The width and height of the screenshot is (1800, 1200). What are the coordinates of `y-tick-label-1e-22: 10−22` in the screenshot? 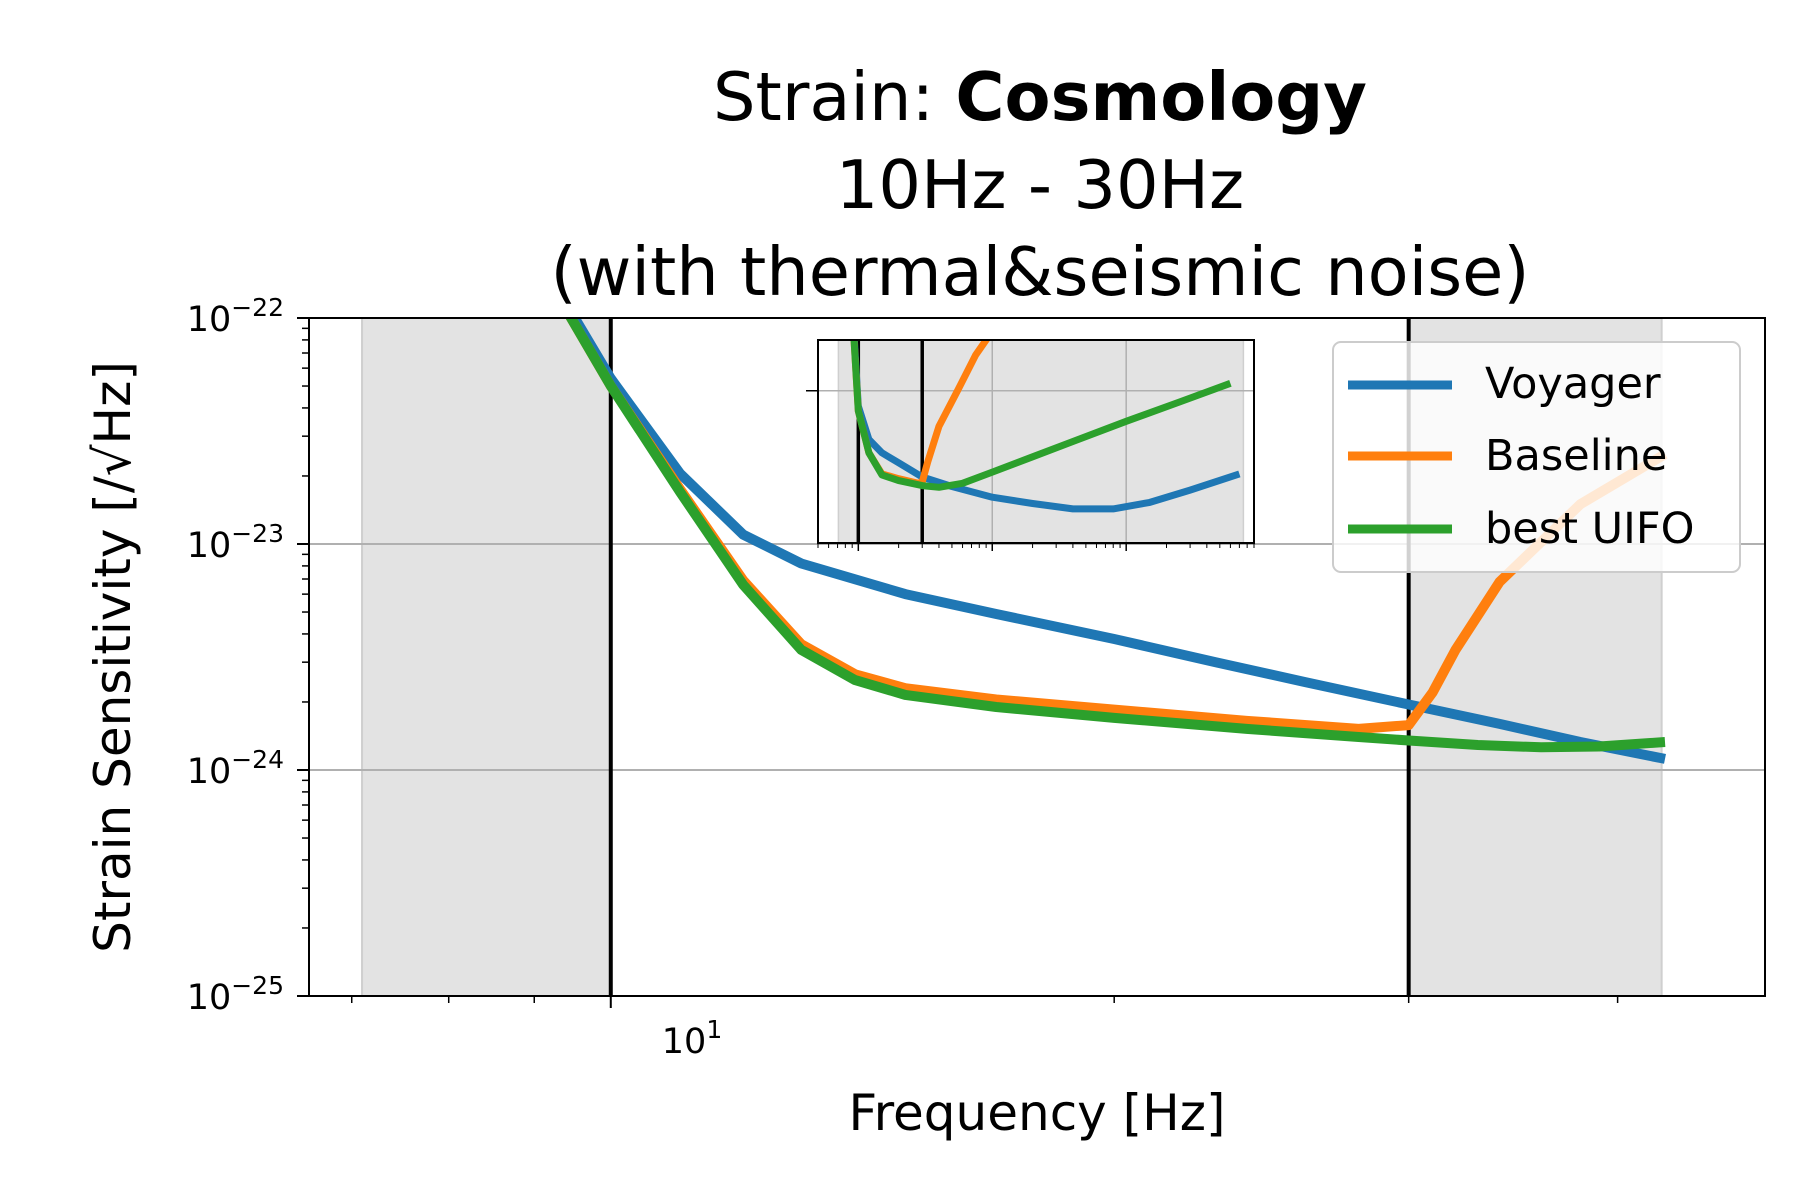 It's located at (235, 316).